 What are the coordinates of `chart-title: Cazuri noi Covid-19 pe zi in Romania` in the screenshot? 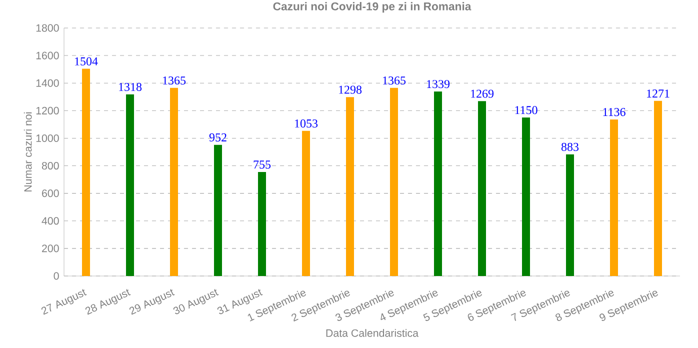 It's located at (372, 7).